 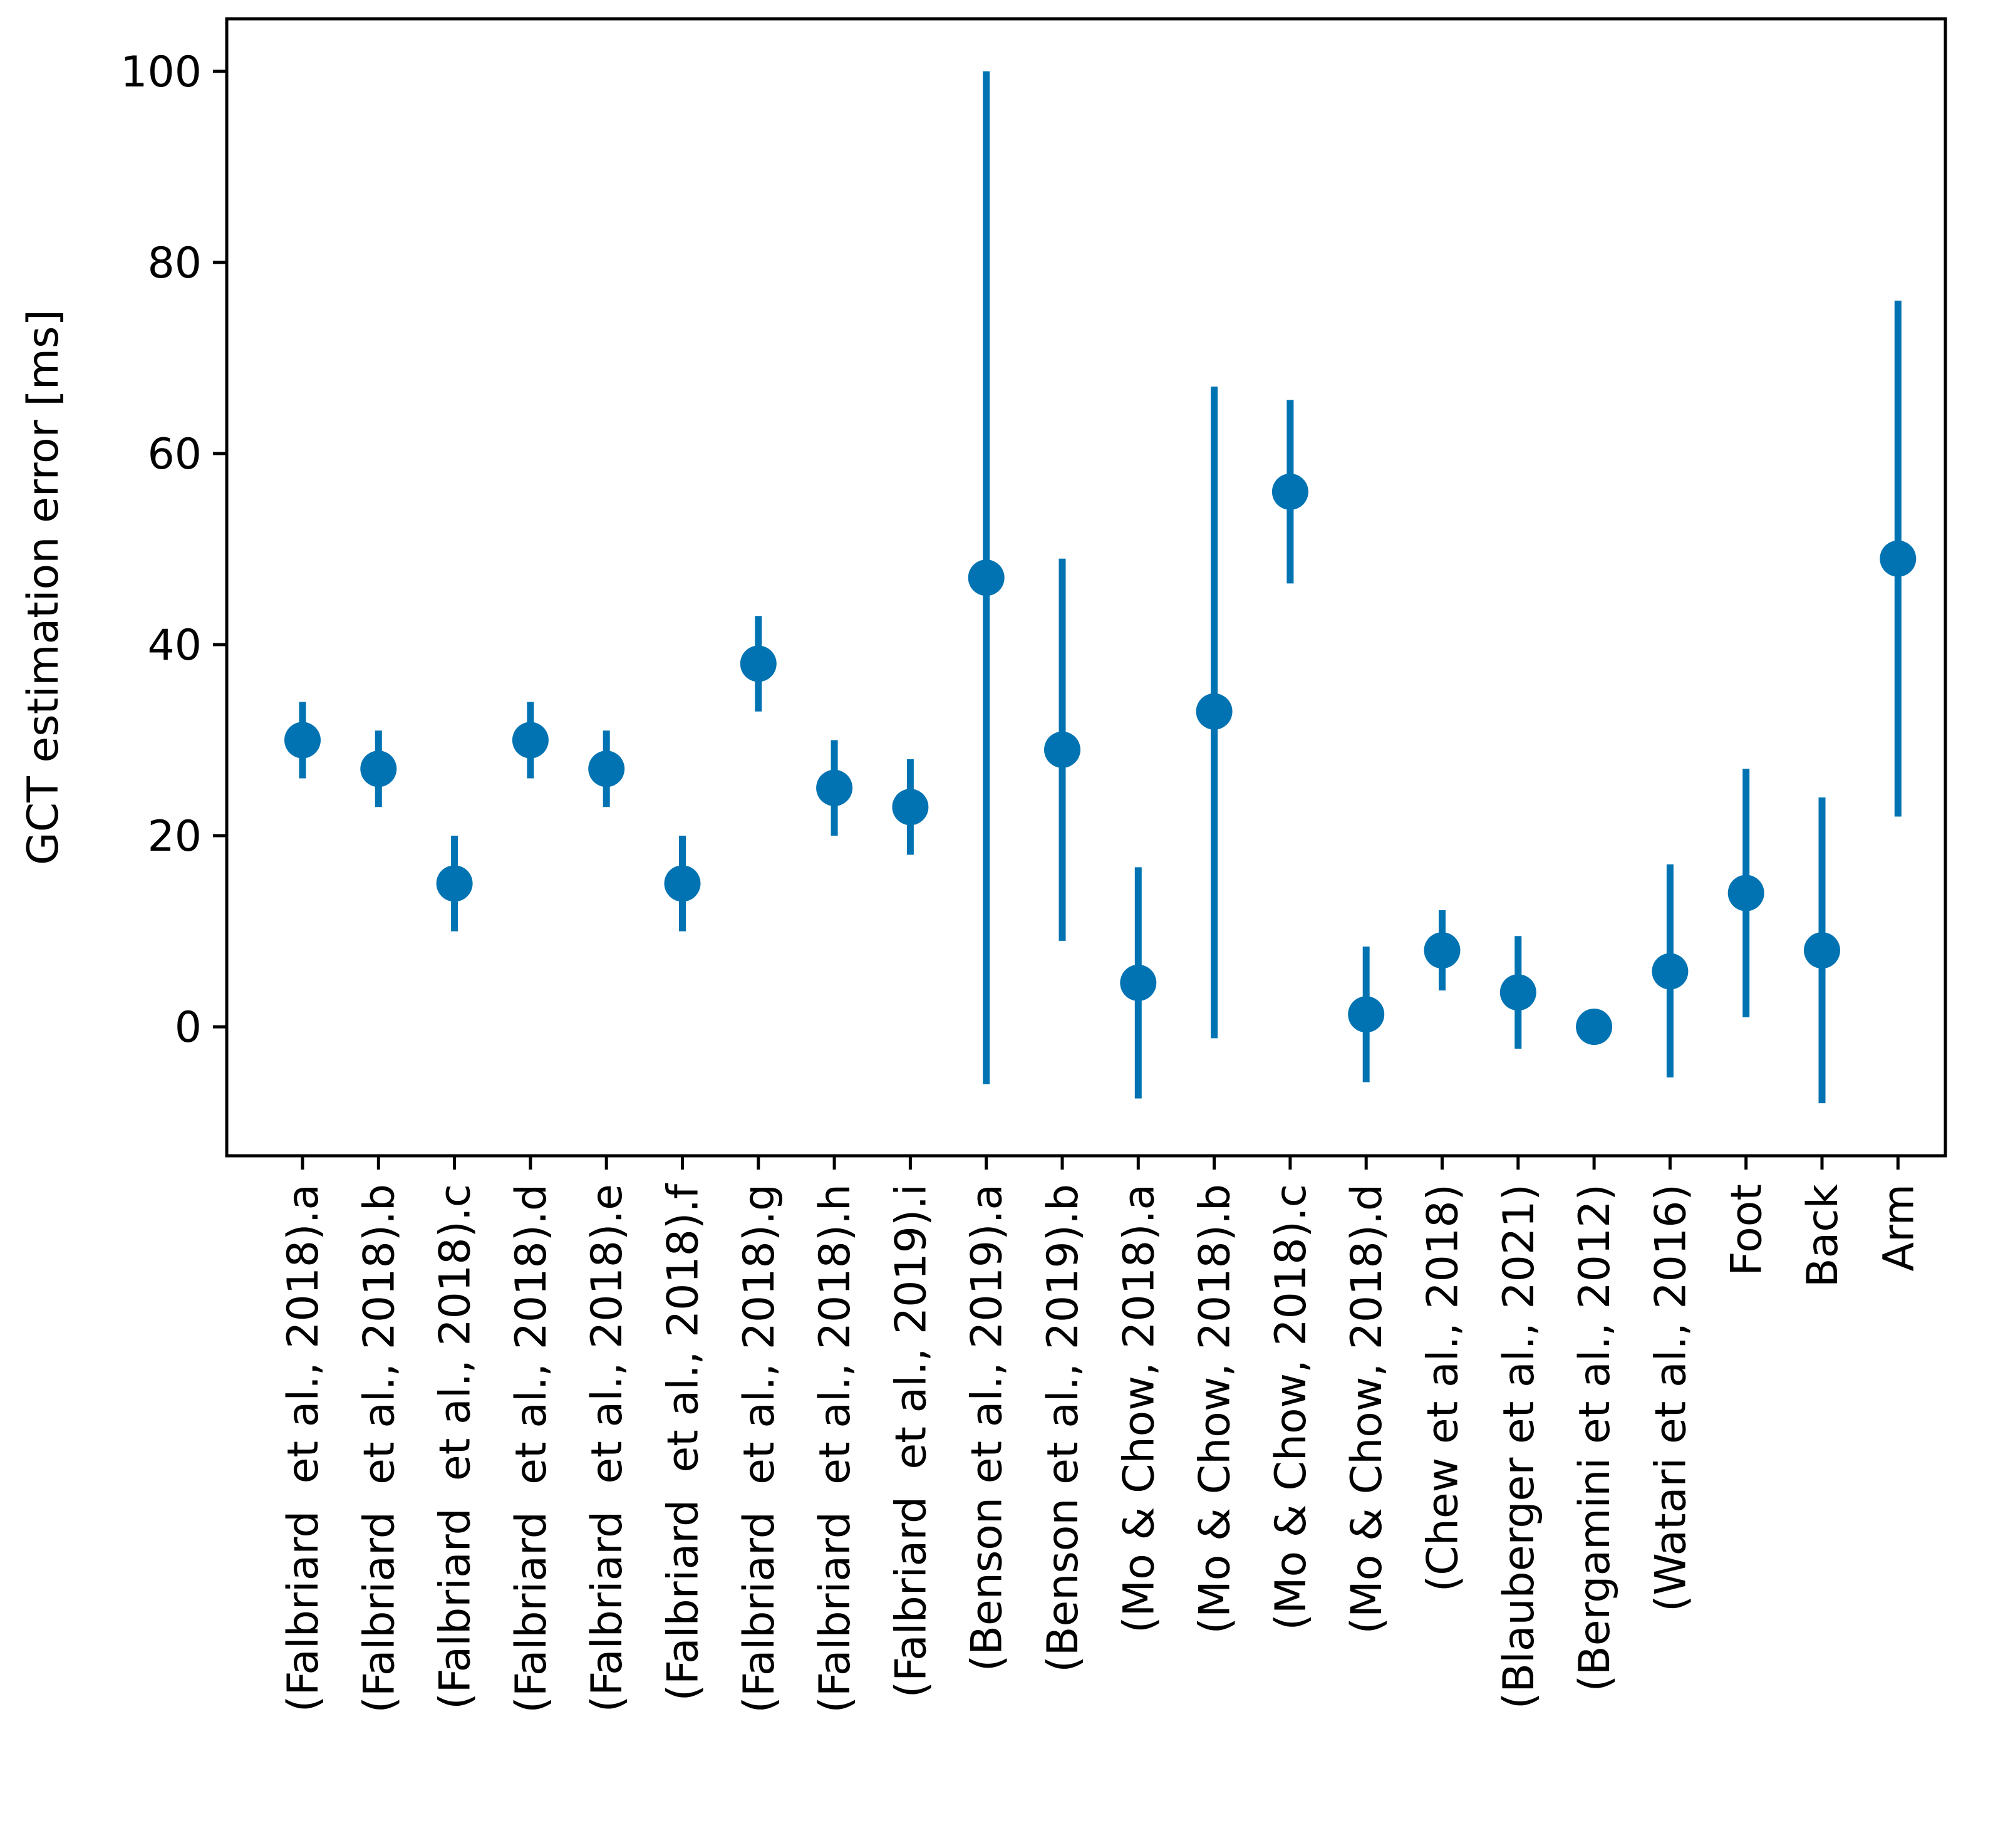 What do you see at coordinates (1899, 1228) in the screenshot?
I see `x-tick-label: Arm` at bounding box center [1899, 1228].